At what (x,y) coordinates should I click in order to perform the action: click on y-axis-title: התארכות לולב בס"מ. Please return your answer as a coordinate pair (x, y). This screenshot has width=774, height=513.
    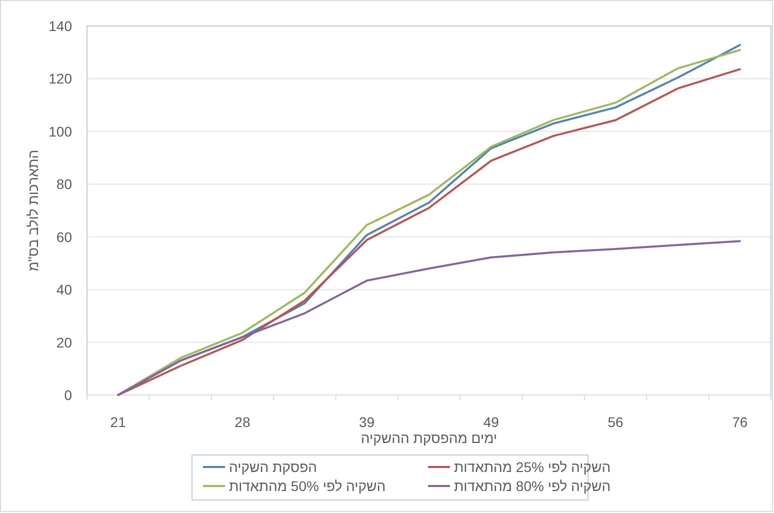
    Looking at the image, I should click on (33, 211).